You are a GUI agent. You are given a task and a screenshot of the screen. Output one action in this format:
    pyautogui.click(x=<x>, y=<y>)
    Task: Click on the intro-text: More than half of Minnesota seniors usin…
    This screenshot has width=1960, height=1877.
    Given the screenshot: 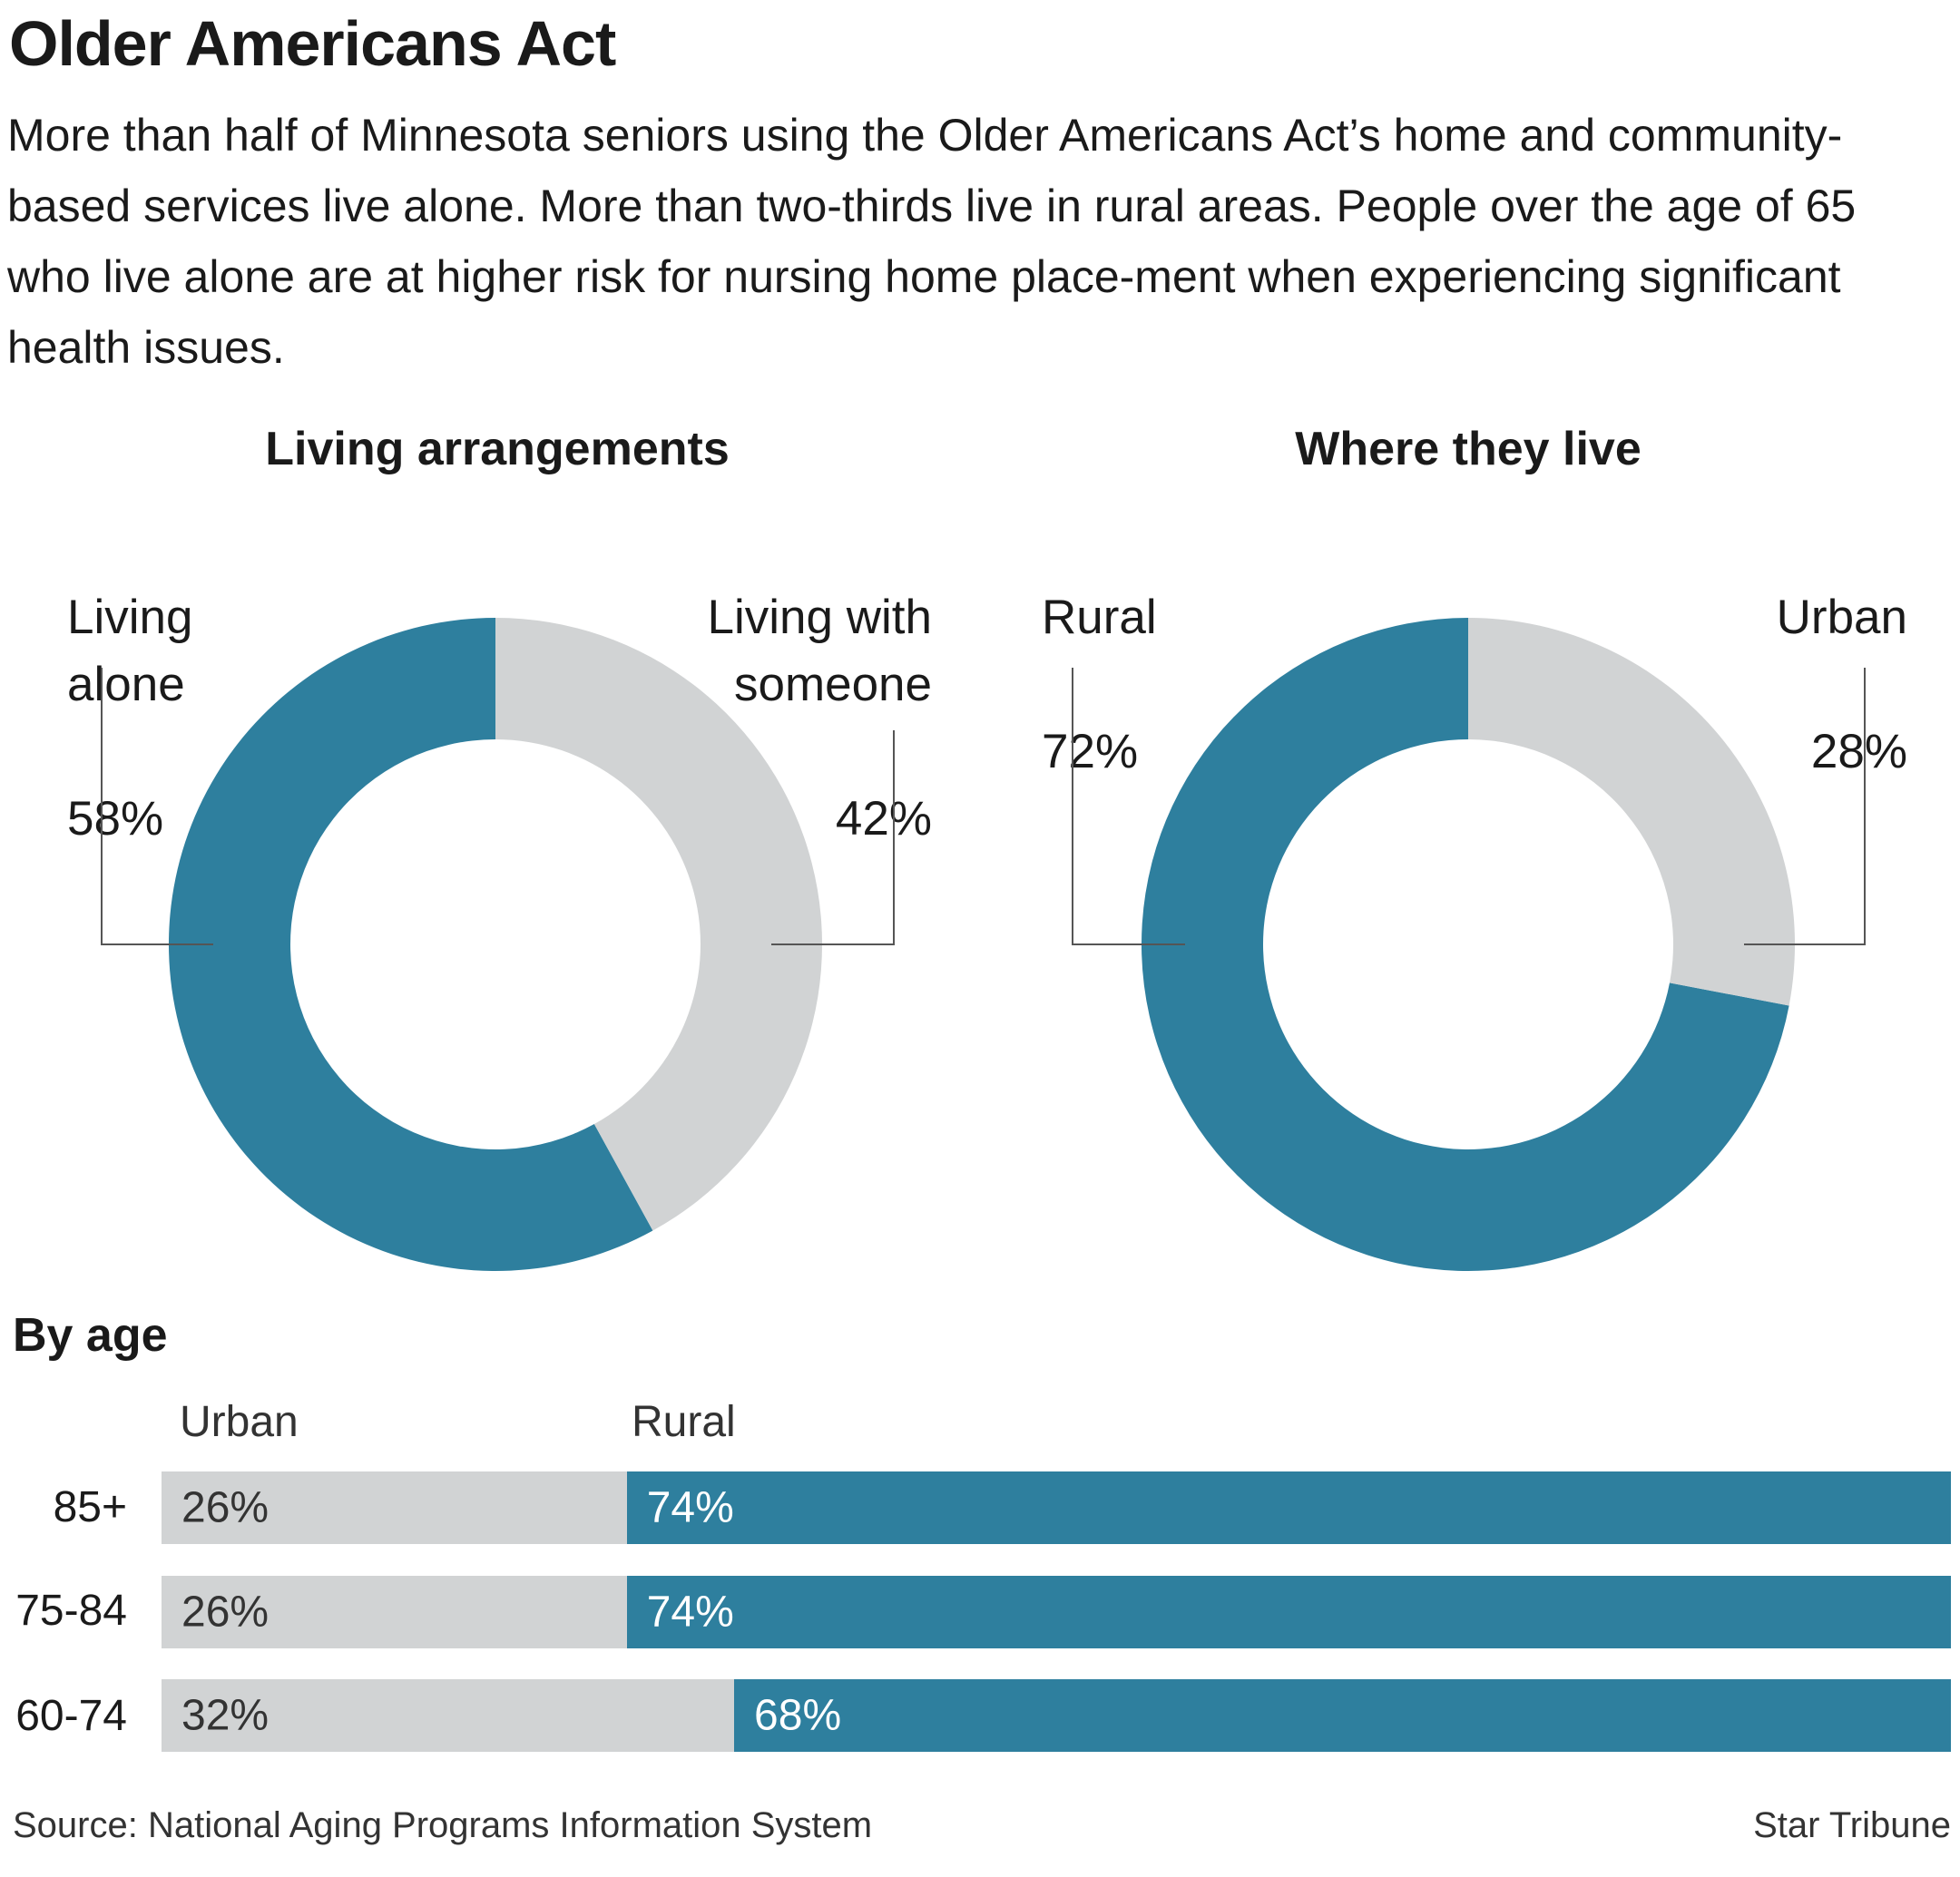 What is the action you would take?
    pyautogui.click(x=932, y=241)
    